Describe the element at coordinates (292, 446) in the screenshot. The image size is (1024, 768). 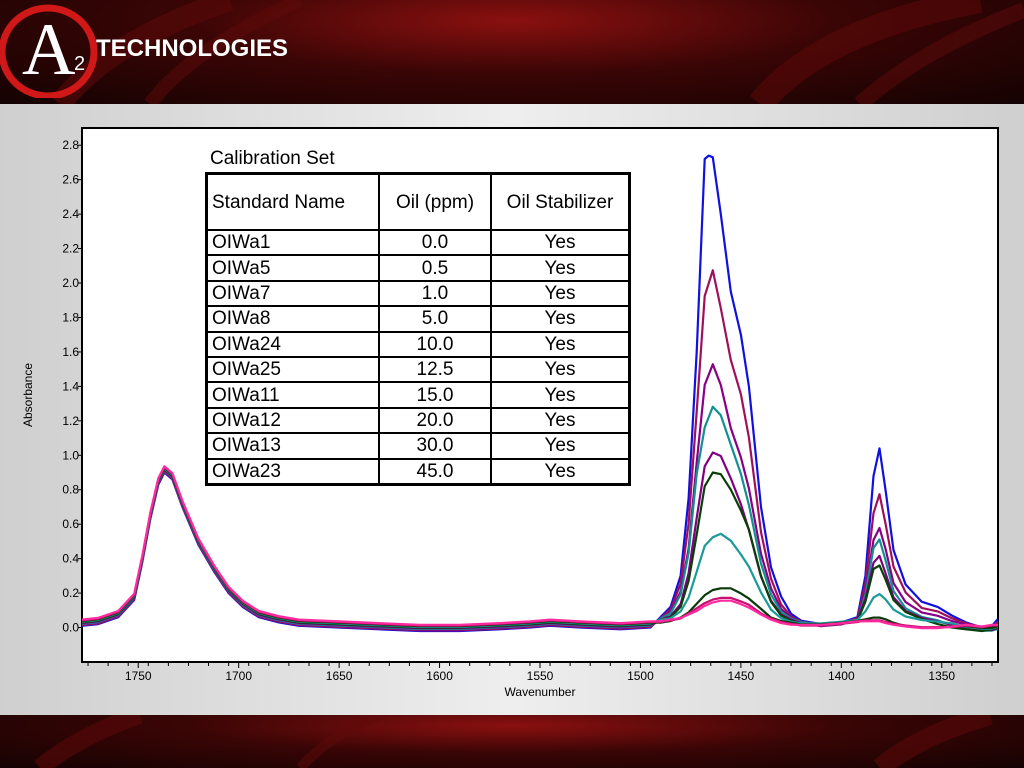
I see `table-cell: OIWa13` at that location.